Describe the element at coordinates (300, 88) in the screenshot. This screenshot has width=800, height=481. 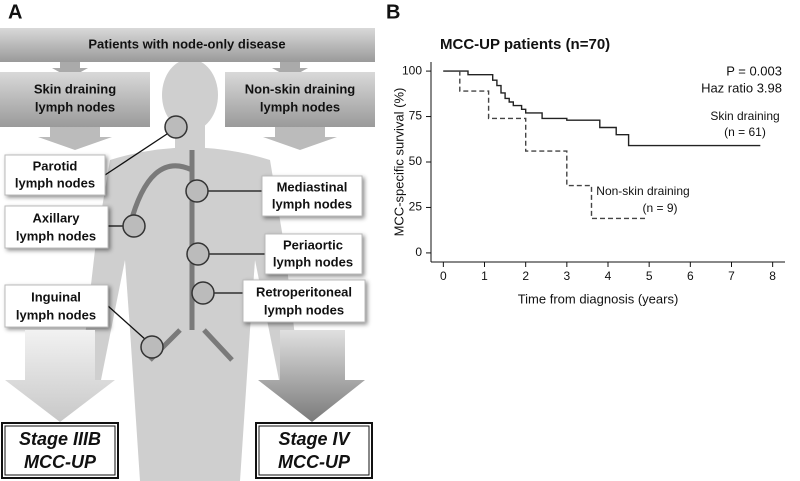
I see `group-text: Non-skin draining` at that location.